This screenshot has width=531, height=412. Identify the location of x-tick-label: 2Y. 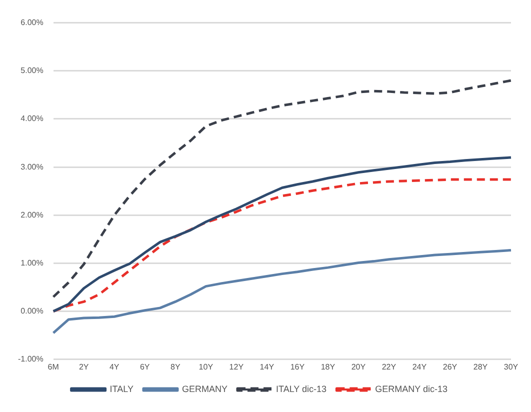
(84, 367).